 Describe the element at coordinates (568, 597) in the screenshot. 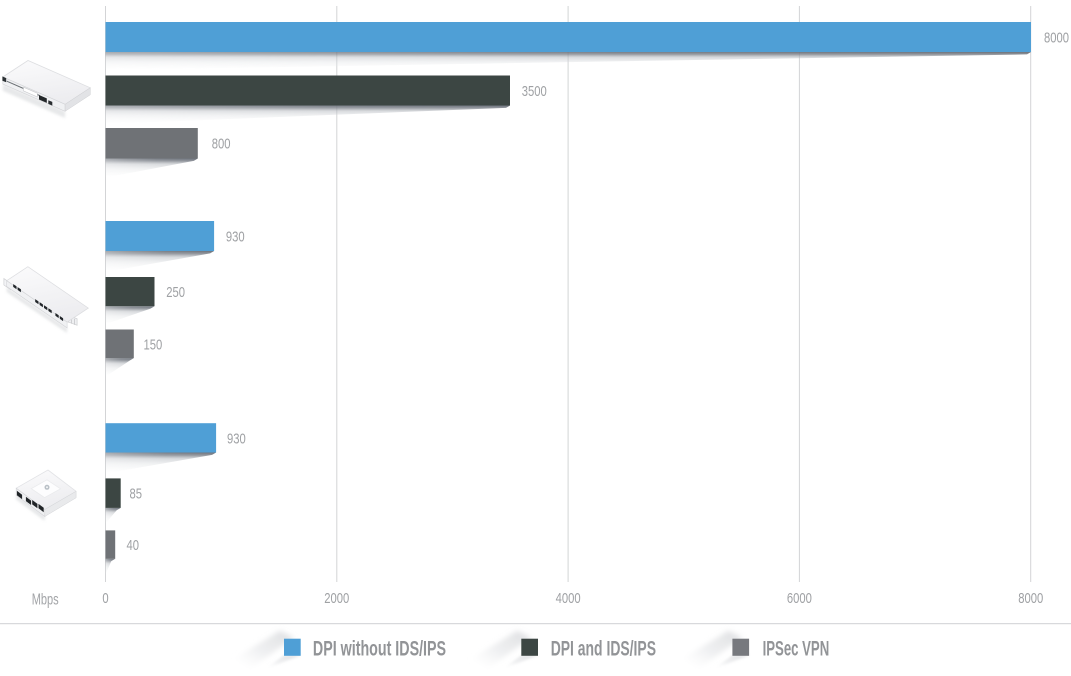

I see `svg-text: 4000` at that location.